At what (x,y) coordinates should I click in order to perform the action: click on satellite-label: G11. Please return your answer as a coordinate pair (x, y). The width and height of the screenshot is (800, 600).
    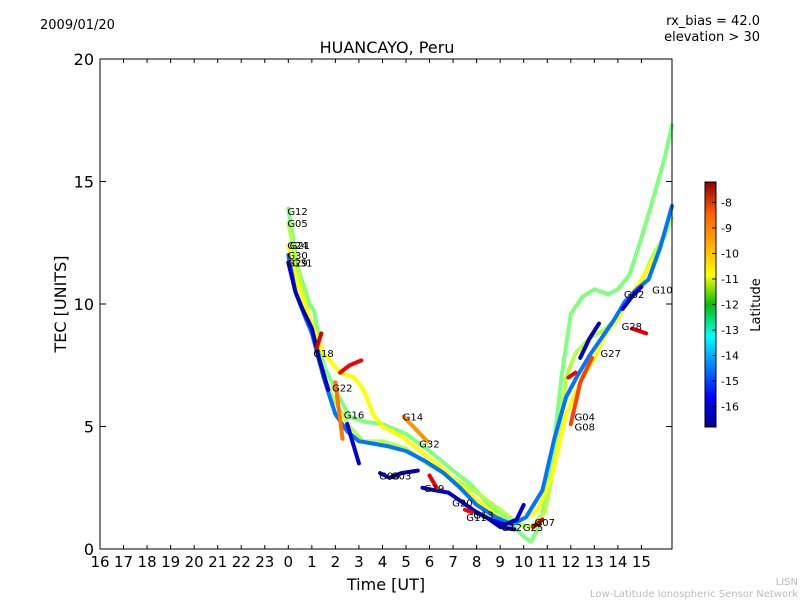
    Looking at the image, I should click on (476, 518).